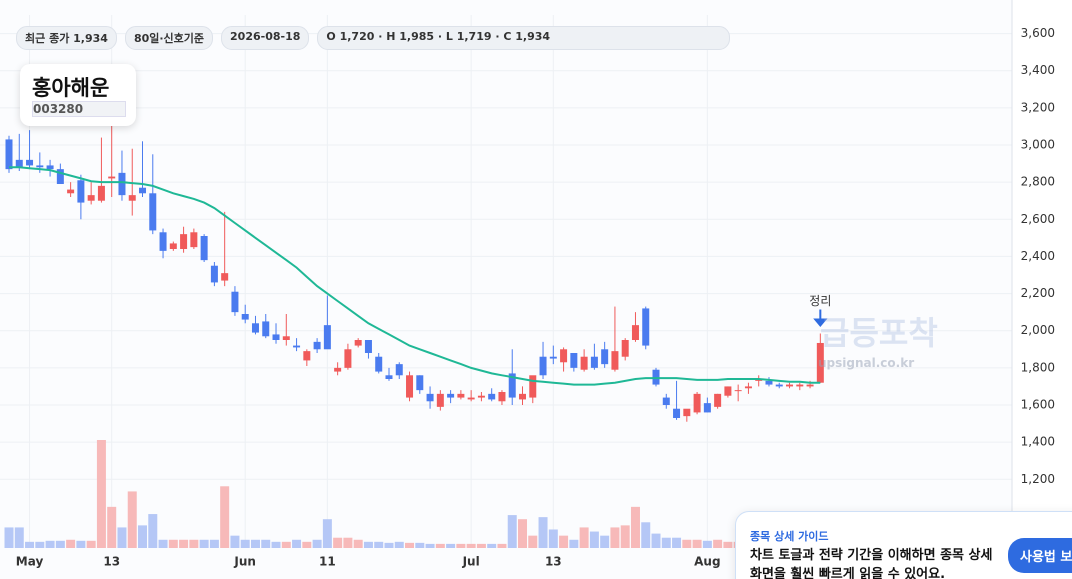 Image resolution: width=1072 pixels, height=579 pixels. What do you see at coordinates (1038, 182) in the screenshot?
I see `y-tick-label: 2,800` at bounding box center [1038, 182].